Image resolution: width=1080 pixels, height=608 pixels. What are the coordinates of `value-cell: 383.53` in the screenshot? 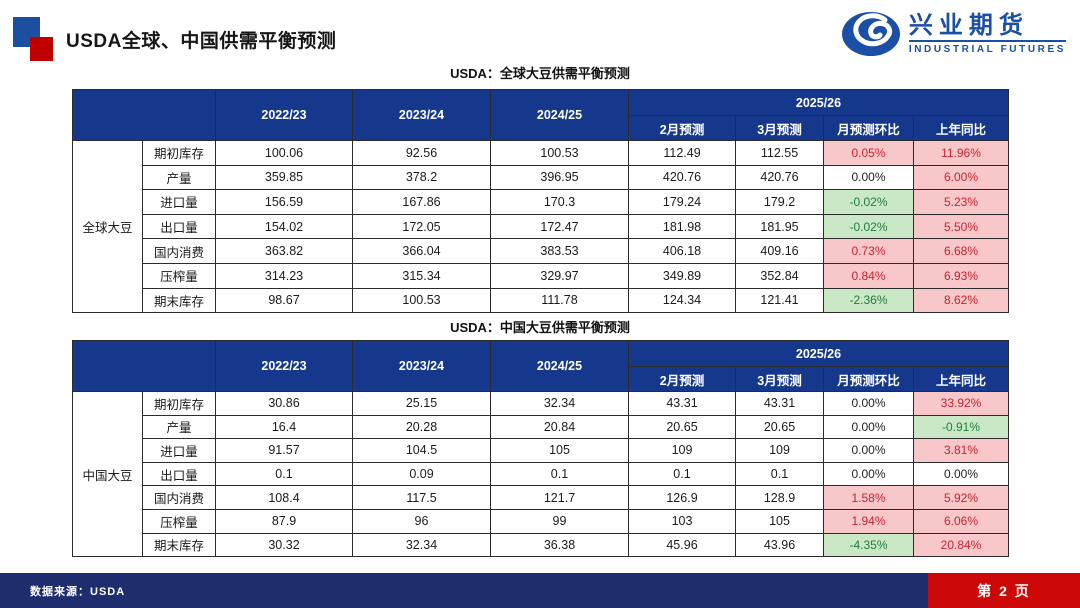 It's located at (559, 251).